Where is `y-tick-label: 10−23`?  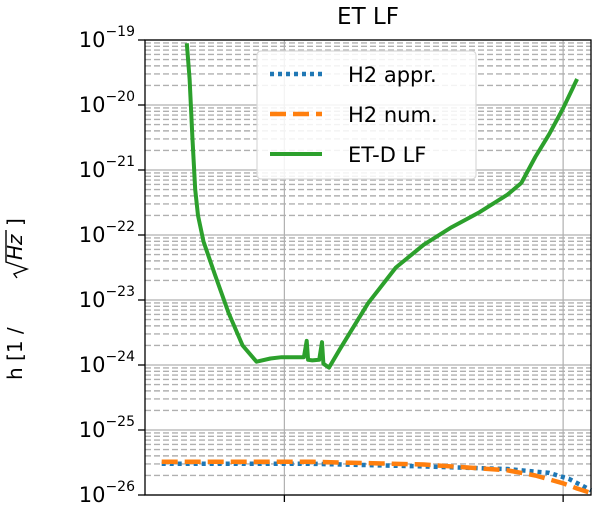 y-tick-label: 10−23 is located at coordinates (107, 298).